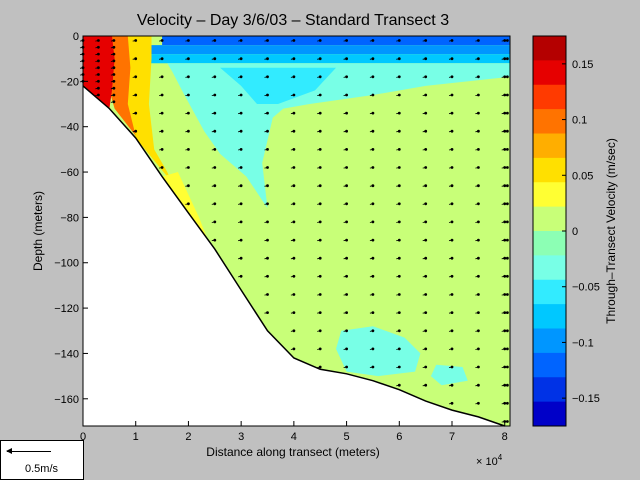 This screenshot has width=640, height=480. I want to click on x-axis-multiplier: × 10⁴, so click(489, 460).